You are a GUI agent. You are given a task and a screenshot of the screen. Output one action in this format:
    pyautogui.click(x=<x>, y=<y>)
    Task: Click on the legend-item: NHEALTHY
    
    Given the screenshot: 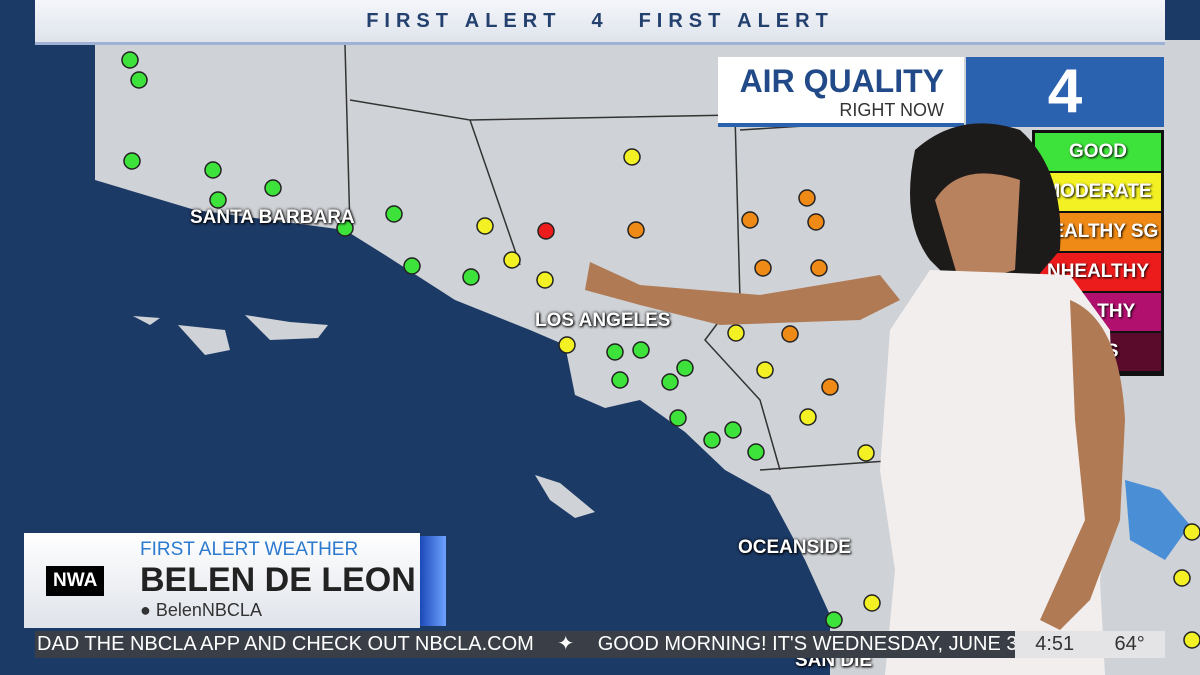 What is the action you would take?
    pyautogui.click(x=1098, y=272)
    